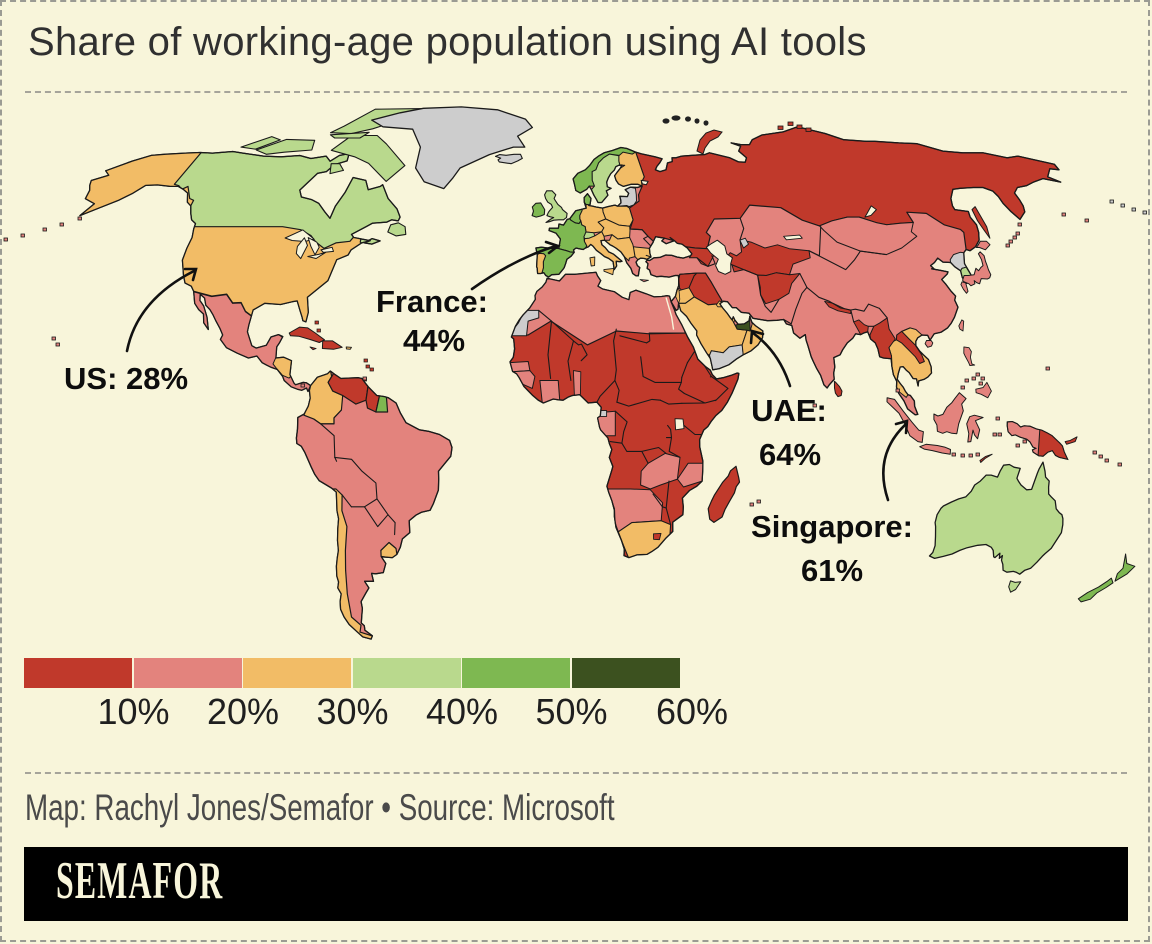 This screenshot has width=1152, height=944. I want to click on svg-text: US: 28%, so click(126, 378).